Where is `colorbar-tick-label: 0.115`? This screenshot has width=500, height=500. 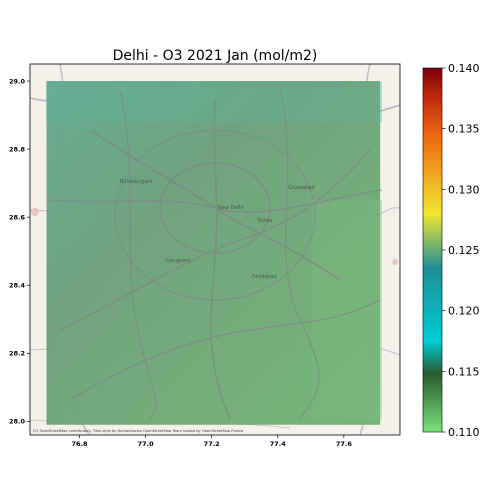 colorbar-tick-label: 0.115 is located at coordinates (464, 371).